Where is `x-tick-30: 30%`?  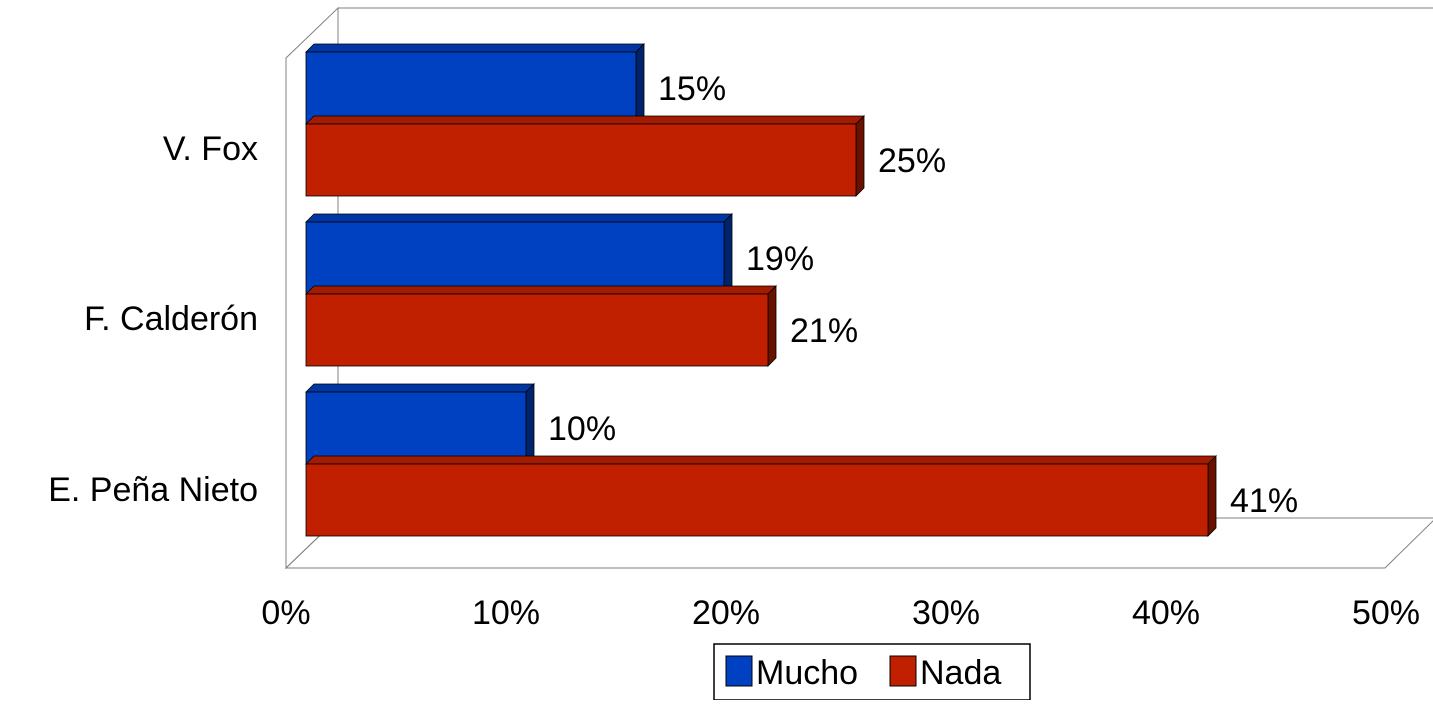
x-tick-30: 30% is located at coordinates (946, 613).